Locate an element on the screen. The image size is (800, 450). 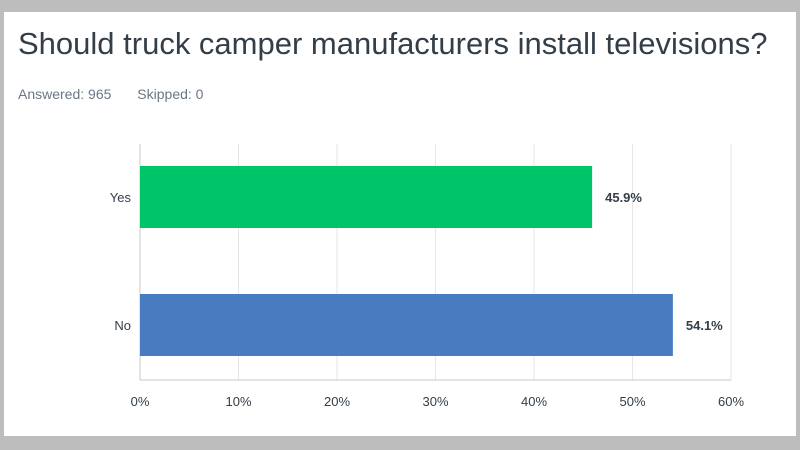
x-tick-label: 40% is located at coordinates (534, 401).